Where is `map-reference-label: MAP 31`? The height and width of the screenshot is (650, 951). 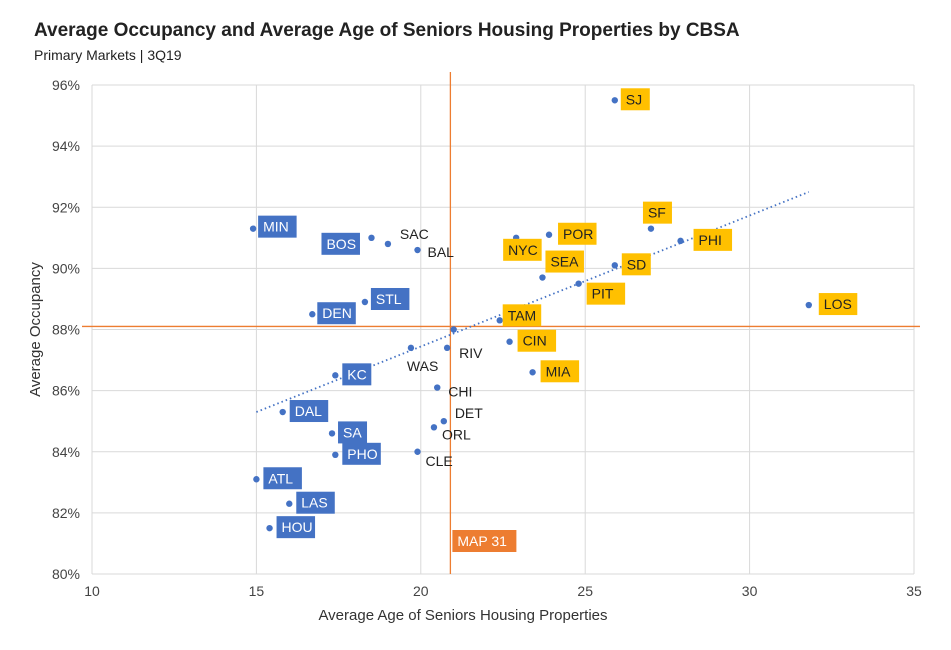 map-reference-label: MAP 31 is located at coordinates (482, 541).